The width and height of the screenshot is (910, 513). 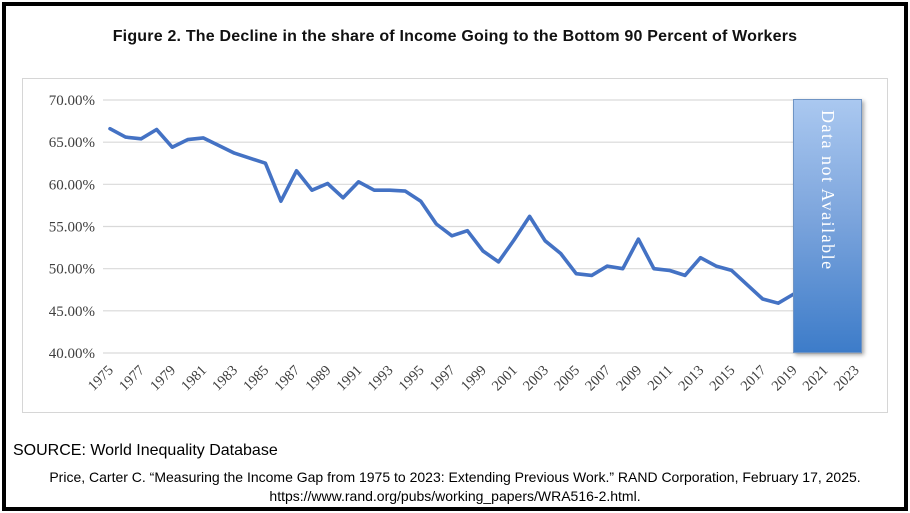 What do you see at coordinates (754, 379) in the screenshot?
I see `x-axis-tick-label: 2017` at bounding box center [754, 379].